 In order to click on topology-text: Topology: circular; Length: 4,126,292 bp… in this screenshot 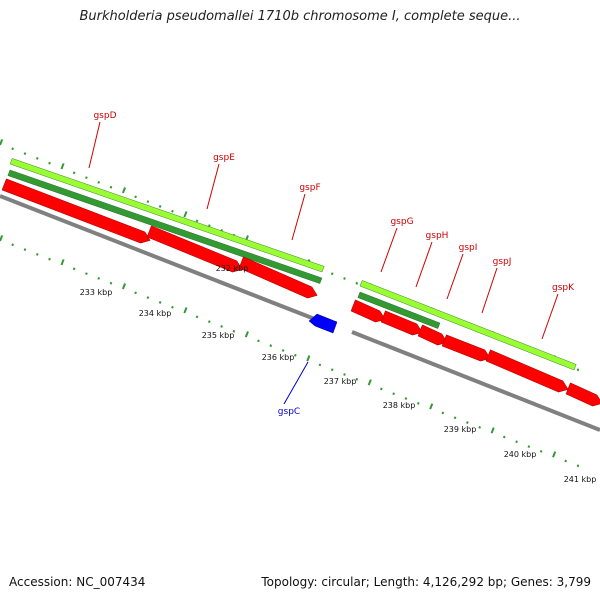, I will do `click(426, 582)`.